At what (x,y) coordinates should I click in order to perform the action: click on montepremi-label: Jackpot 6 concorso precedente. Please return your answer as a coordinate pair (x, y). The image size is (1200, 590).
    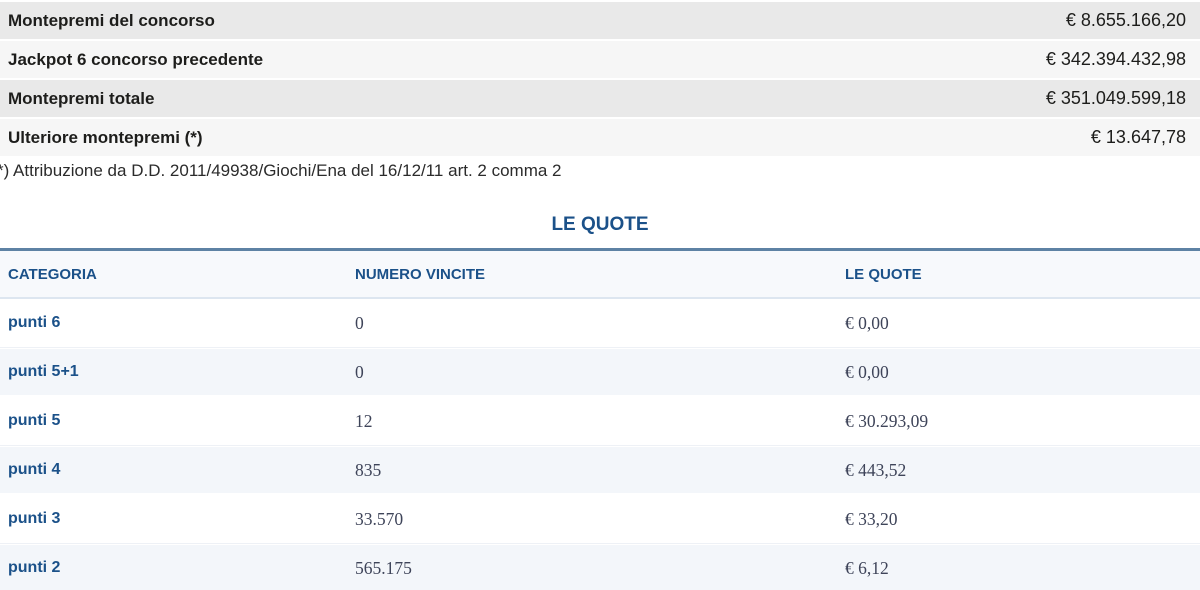
    Looking at the image, I should click on (136, 59).